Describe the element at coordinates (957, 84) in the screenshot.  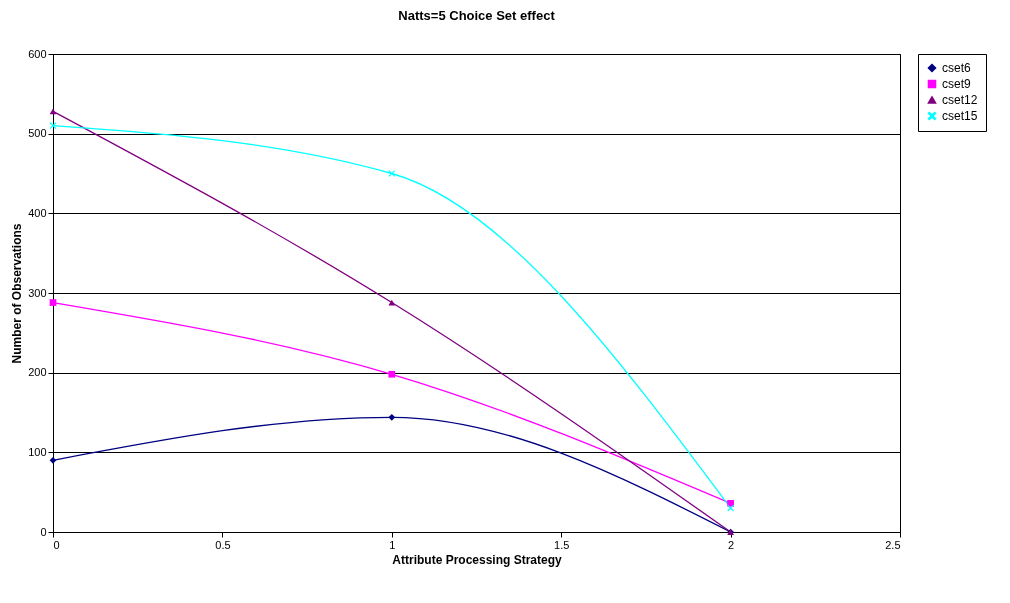
I see `legend-label: cset9` at that location.